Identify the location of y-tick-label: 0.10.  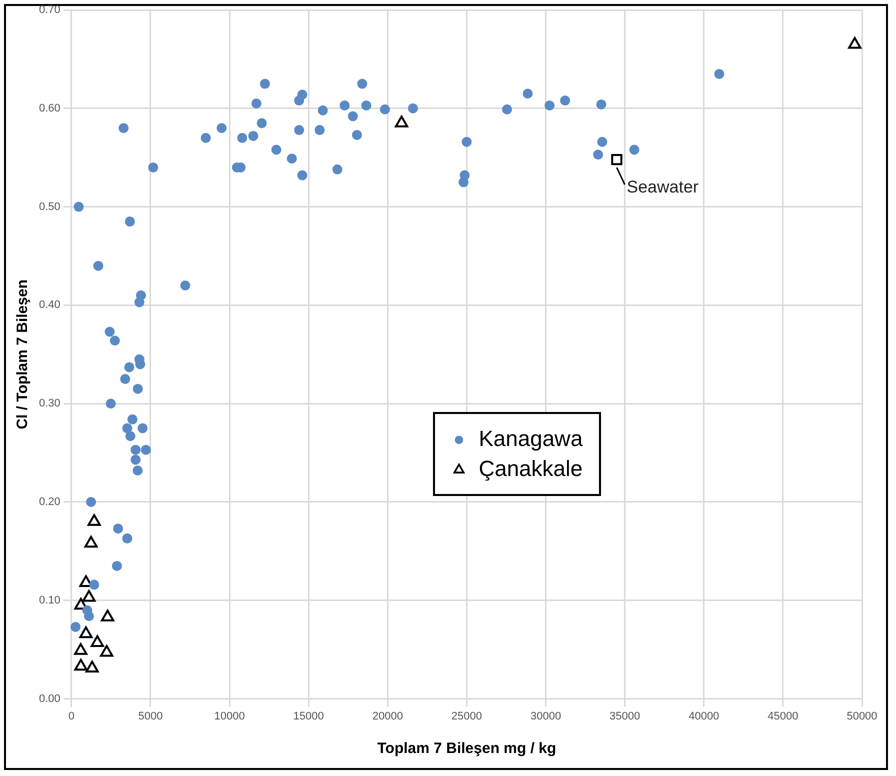
(49, 600).